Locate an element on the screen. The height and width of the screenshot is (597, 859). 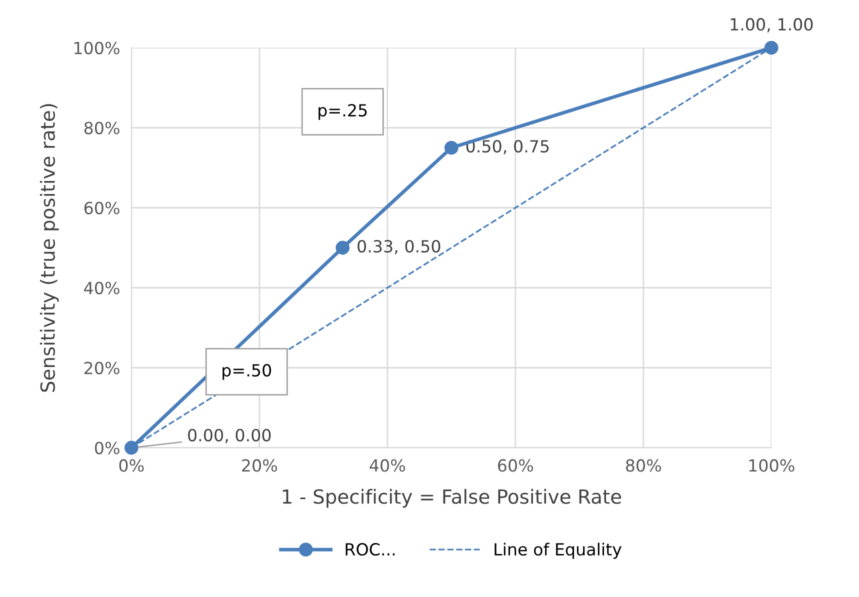
data-label: 0.33, 0.50 is located at coordinates (399, 247).